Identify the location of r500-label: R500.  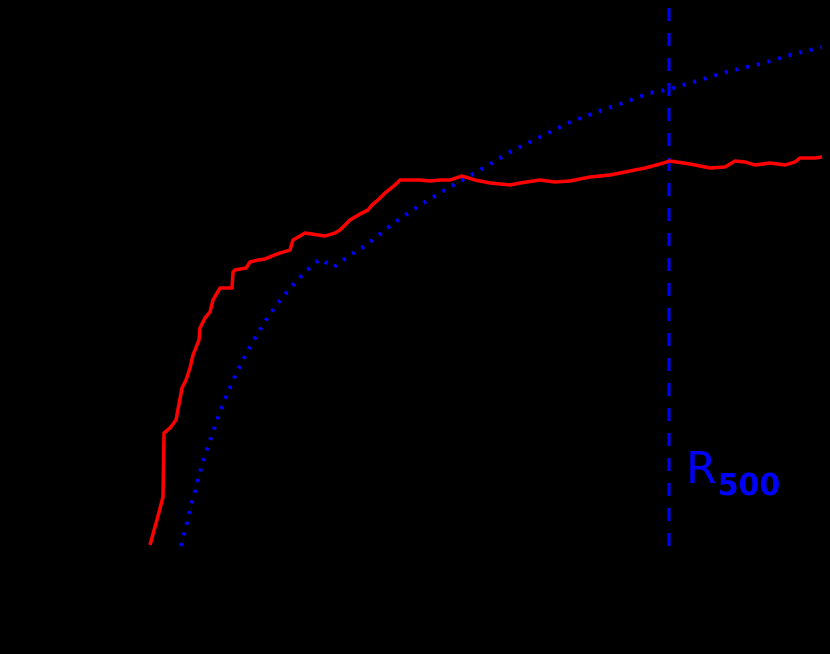
(733, 474).